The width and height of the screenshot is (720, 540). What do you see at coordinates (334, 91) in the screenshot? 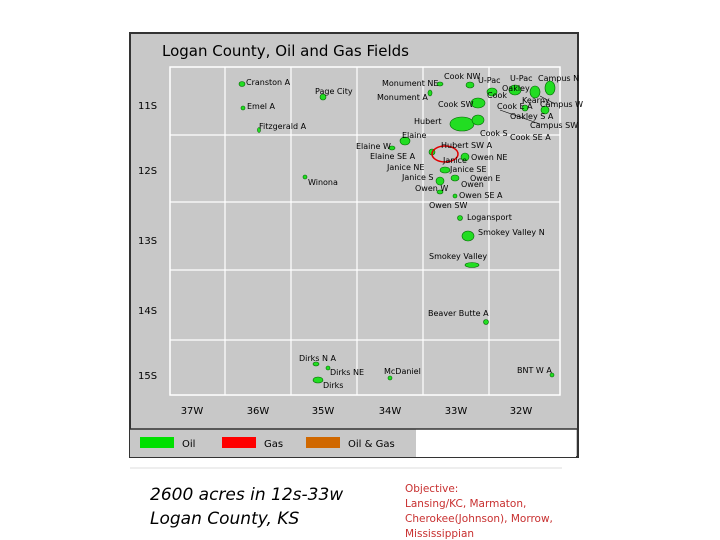
I see `field-label: Page City` at bounding box center [334, 91].